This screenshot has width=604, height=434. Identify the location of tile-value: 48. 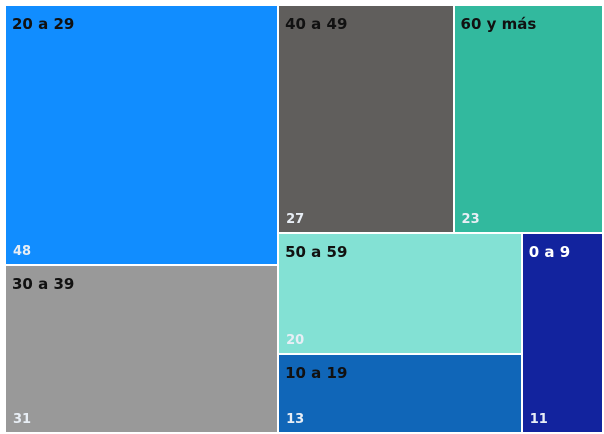
(22, 252).